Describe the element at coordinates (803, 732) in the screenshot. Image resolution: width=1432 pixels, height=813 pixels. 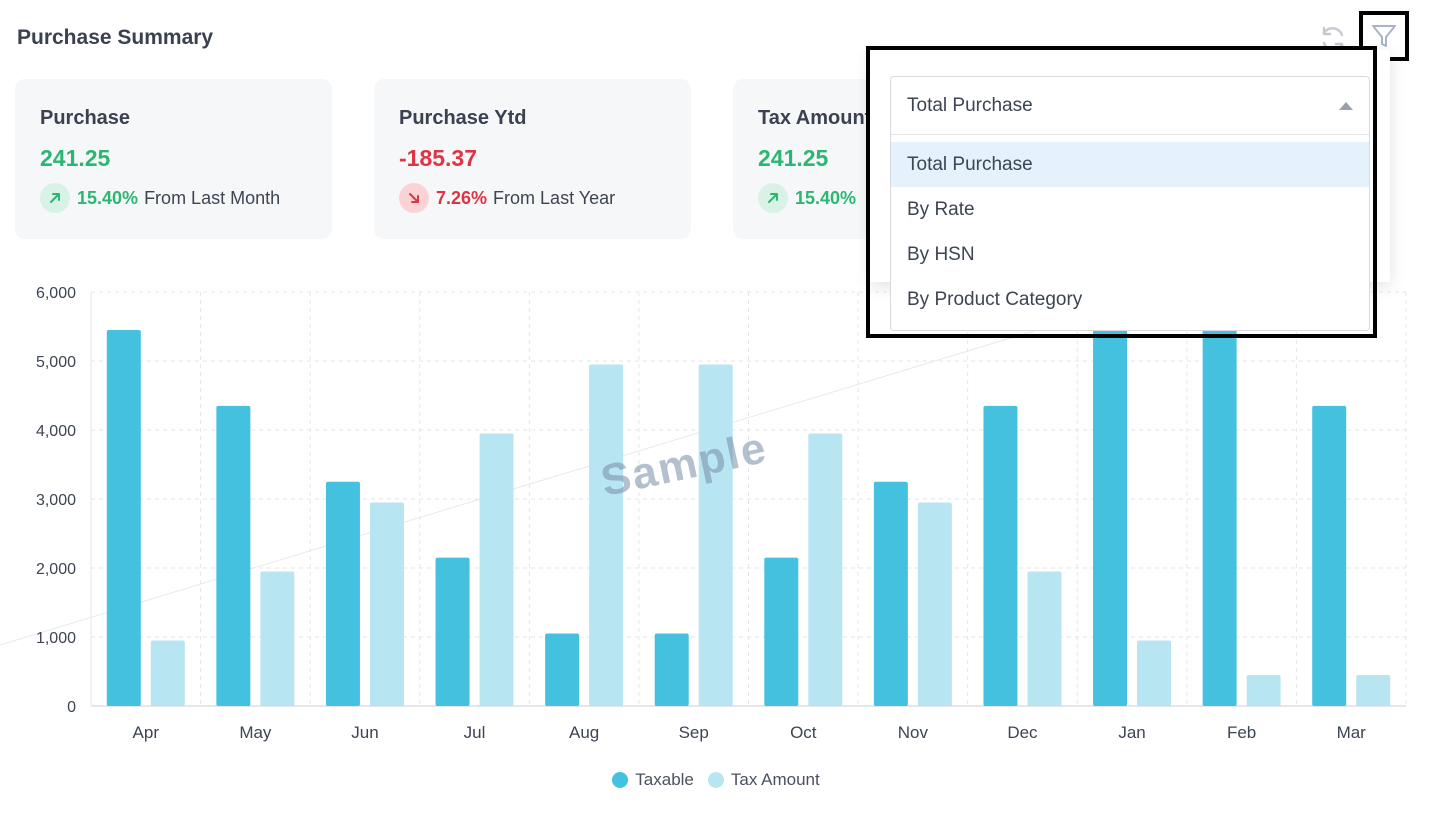
I see `x-tick-label: Oct` at that location.